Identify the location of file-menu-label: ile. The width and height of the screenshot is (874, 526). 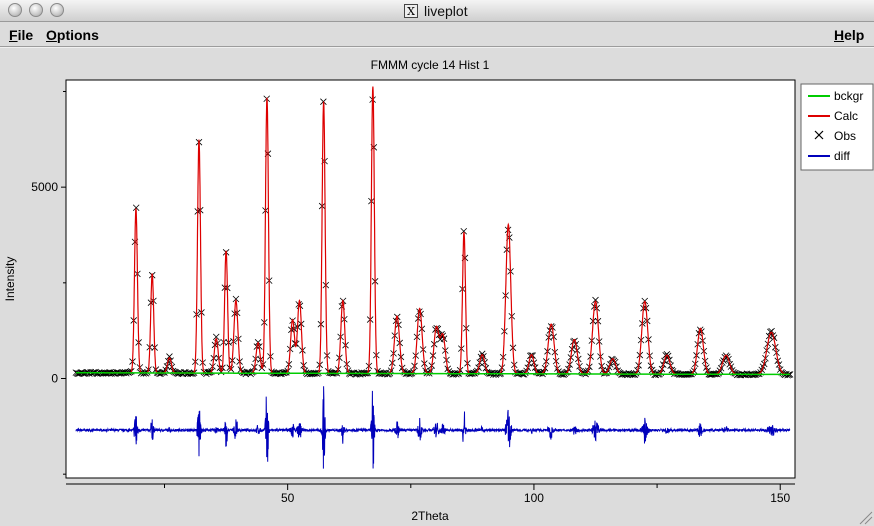
(25, 35).